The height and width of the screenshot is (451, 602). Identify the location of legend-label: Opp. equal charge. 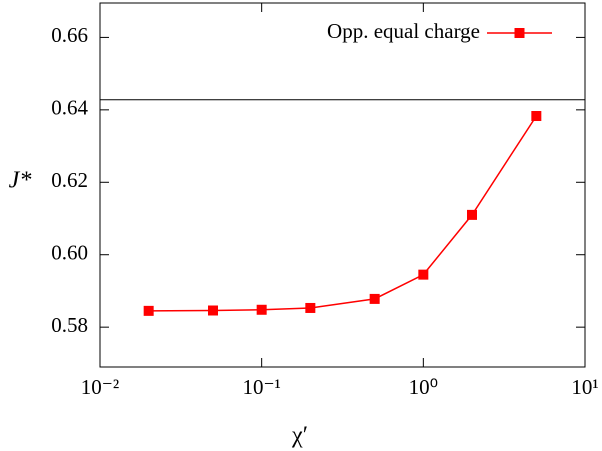
(403, 31).